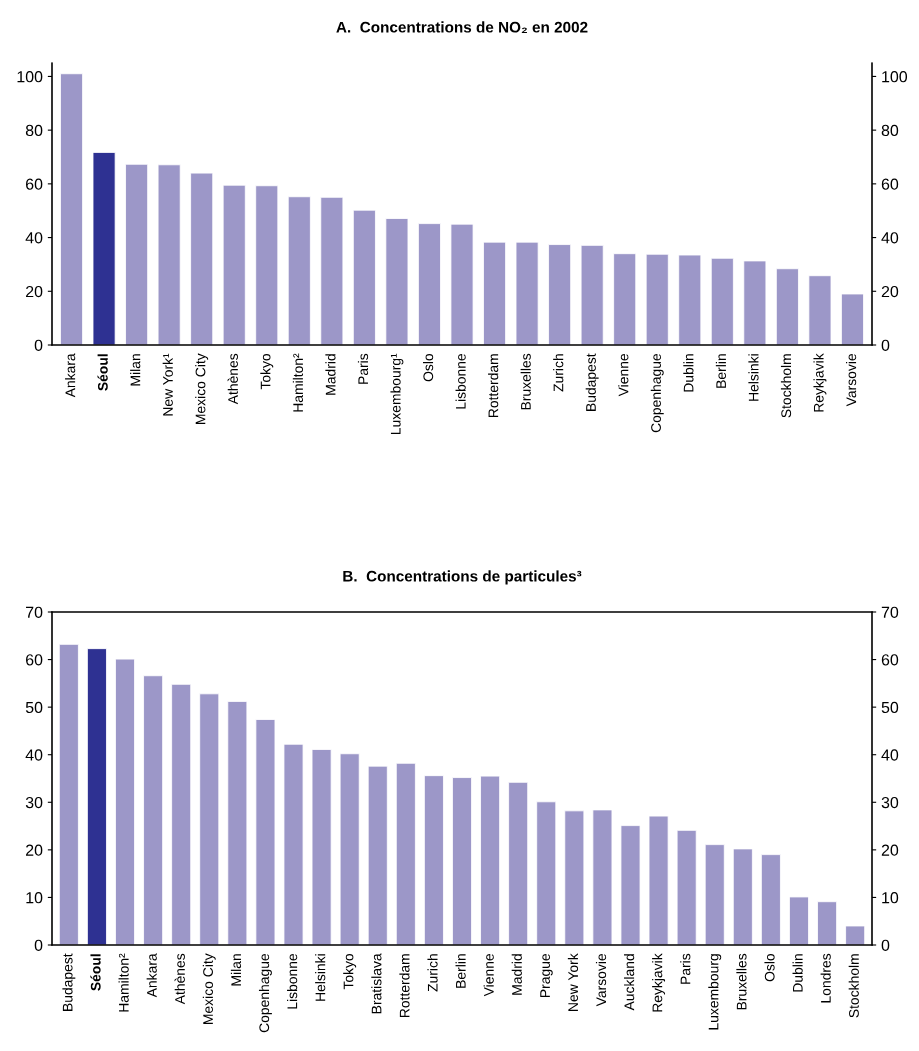  I want to click on x-tick-label: Lisbonne, so click(292, 981).